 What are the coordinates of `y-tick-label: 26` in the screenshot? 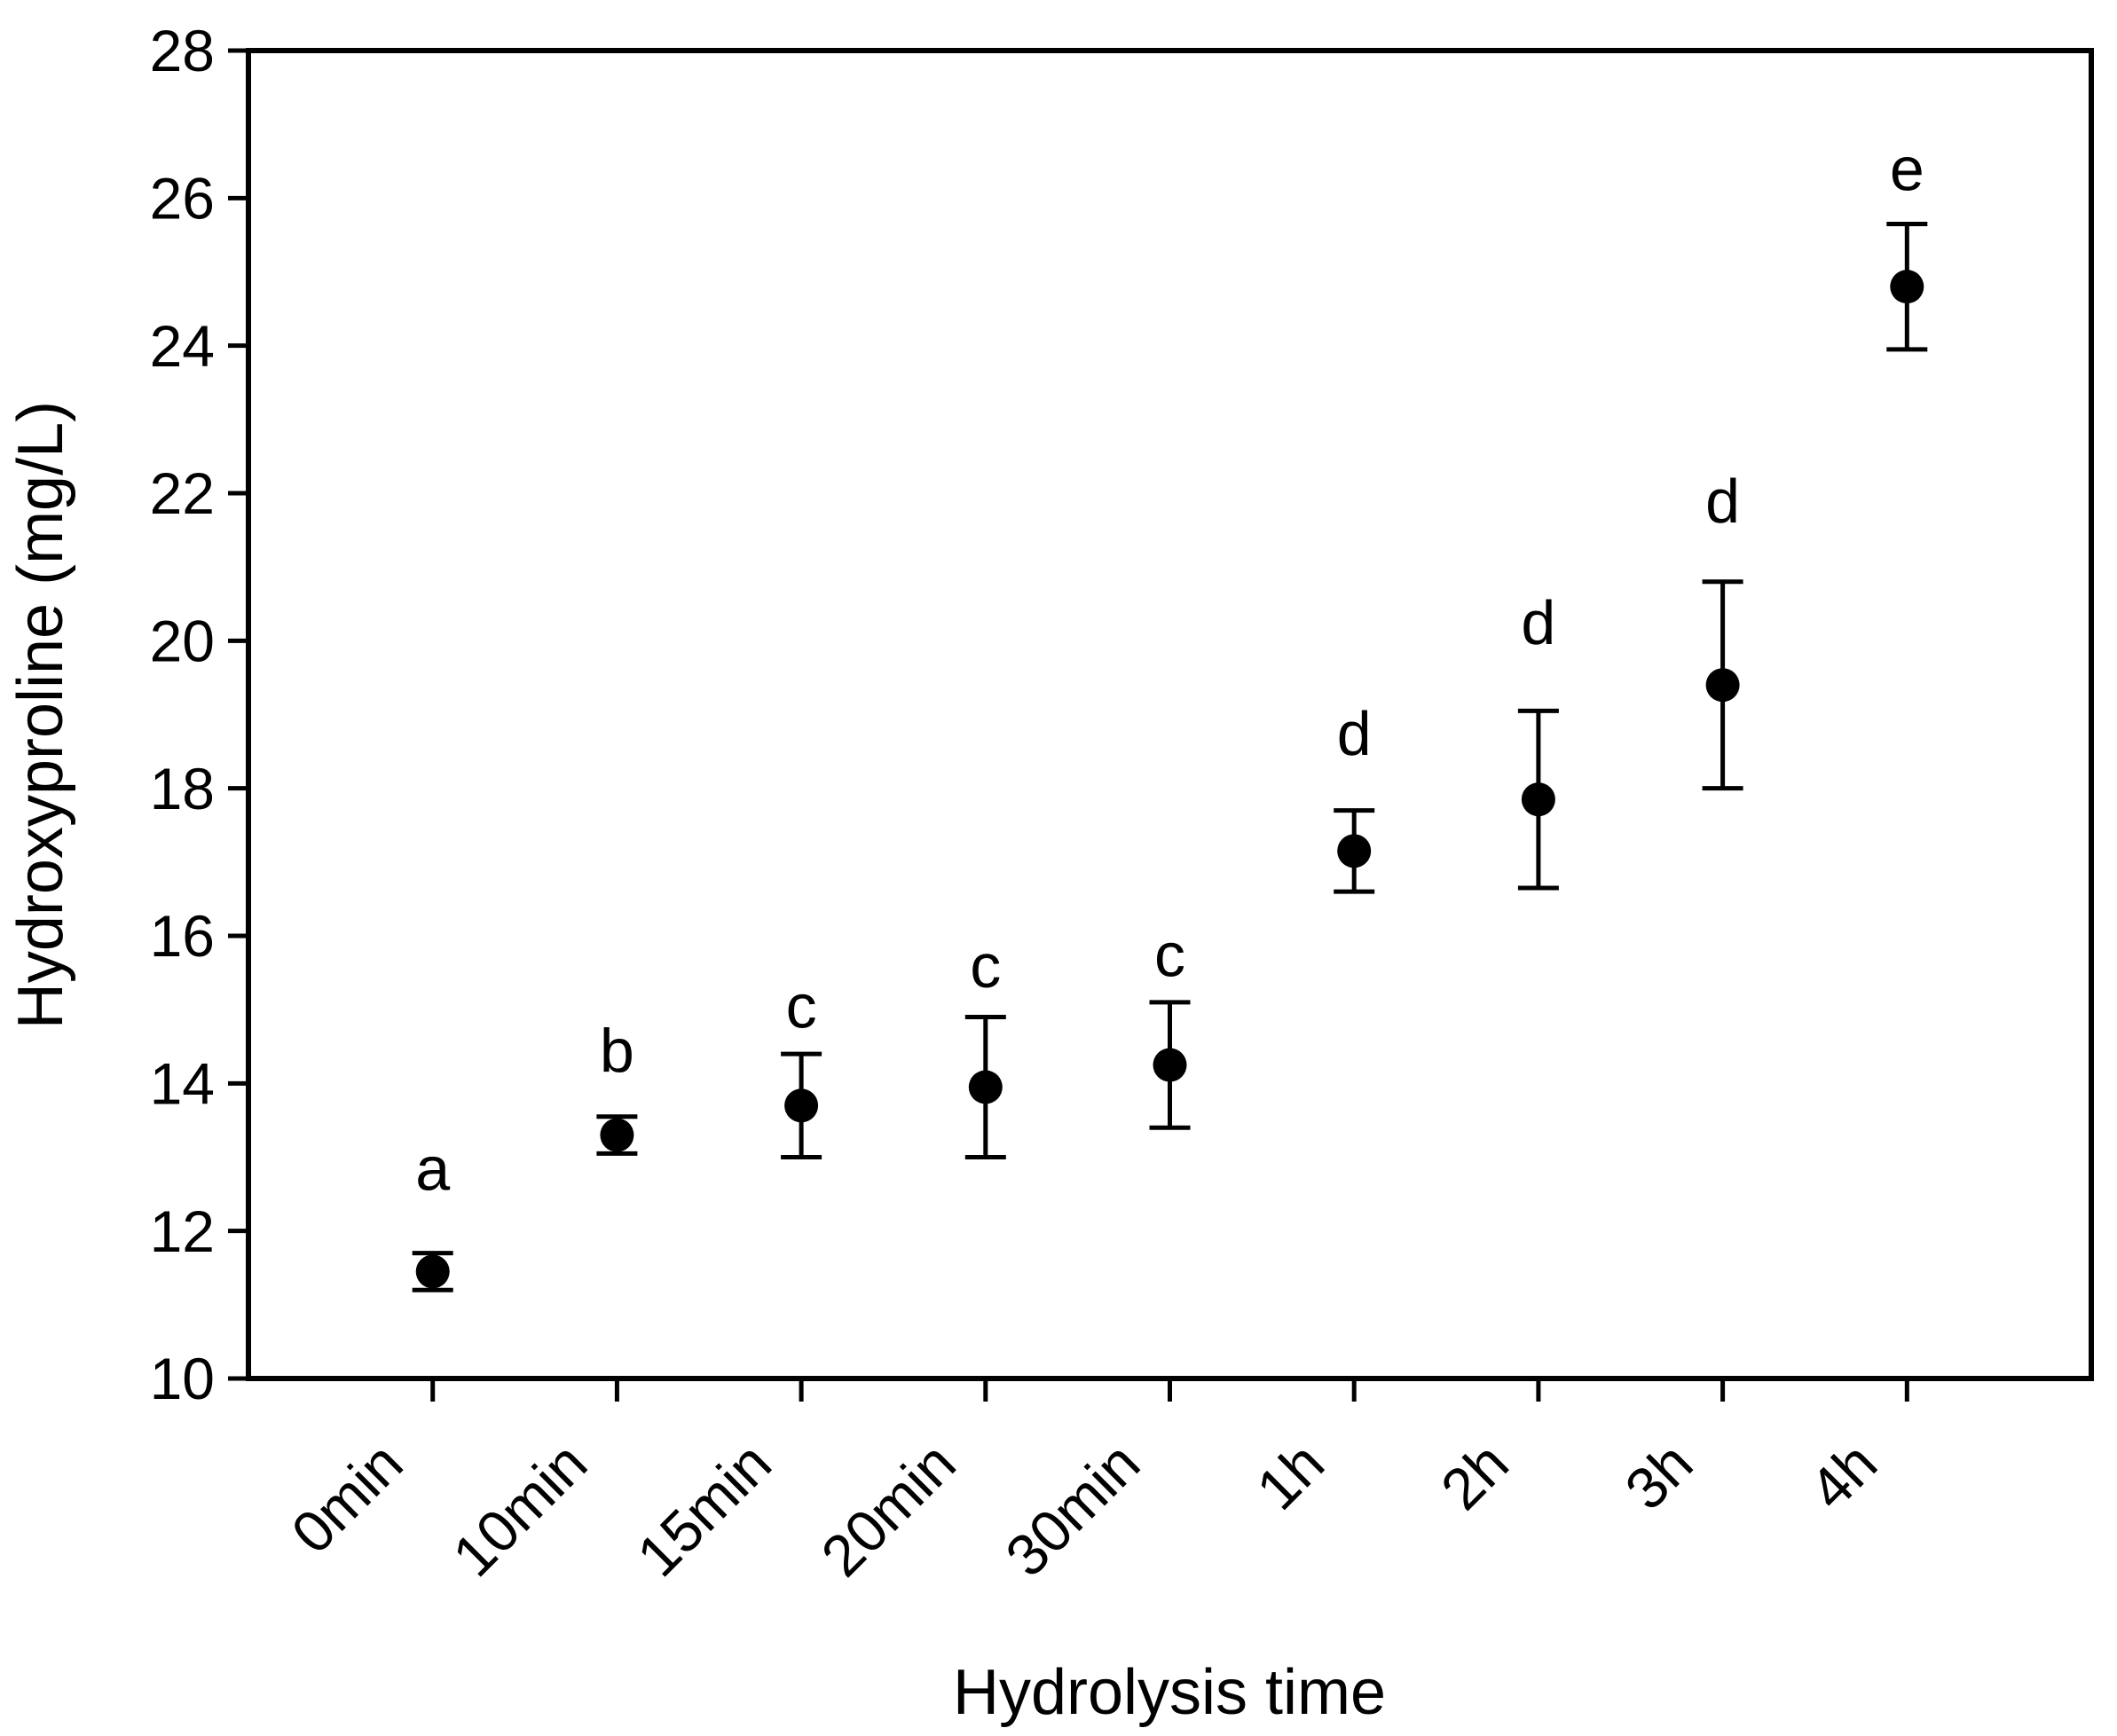 It's located at (183, 198).